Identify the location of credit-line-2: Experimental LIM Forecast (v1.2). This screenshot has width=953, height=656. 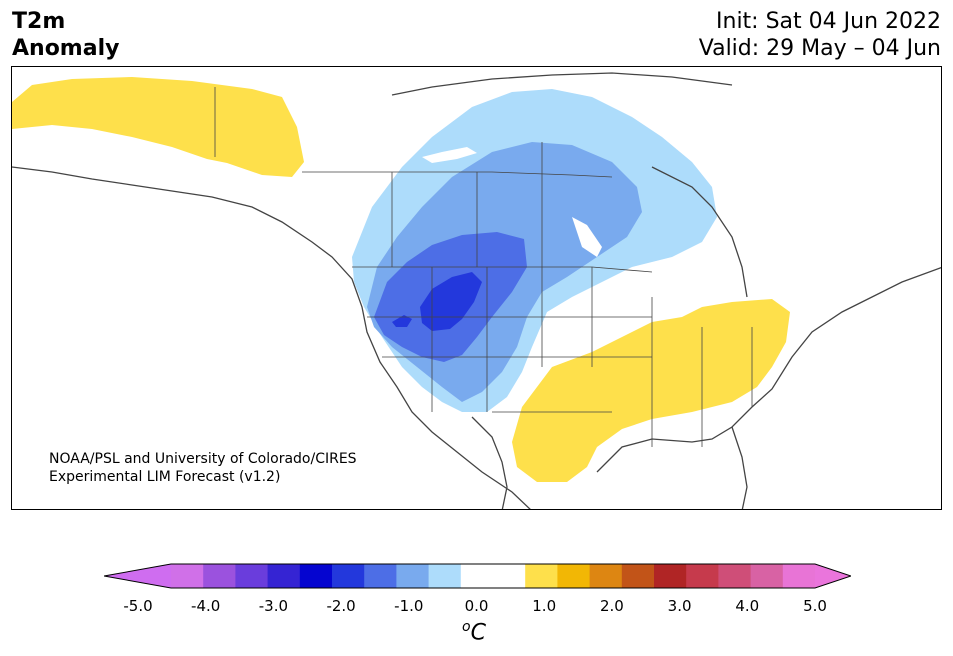
(165, 477).